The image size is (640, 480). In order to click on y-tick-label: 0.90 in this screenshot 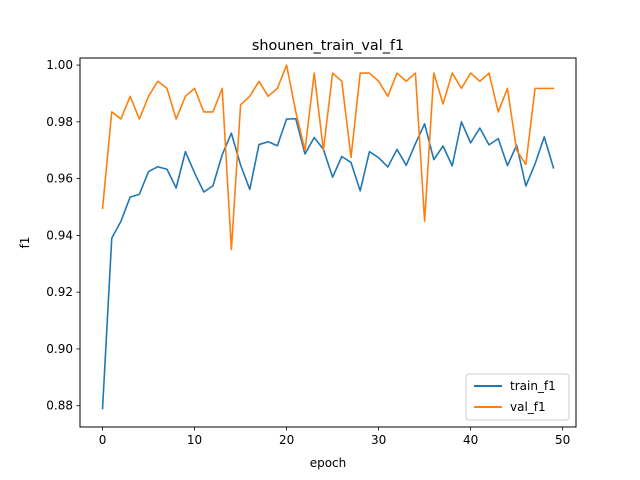, I will do `click(59, 349)`.